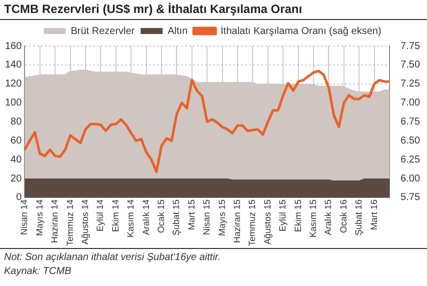  I want to click on x-tick-label: Mayıs 15, so click(221, 217).